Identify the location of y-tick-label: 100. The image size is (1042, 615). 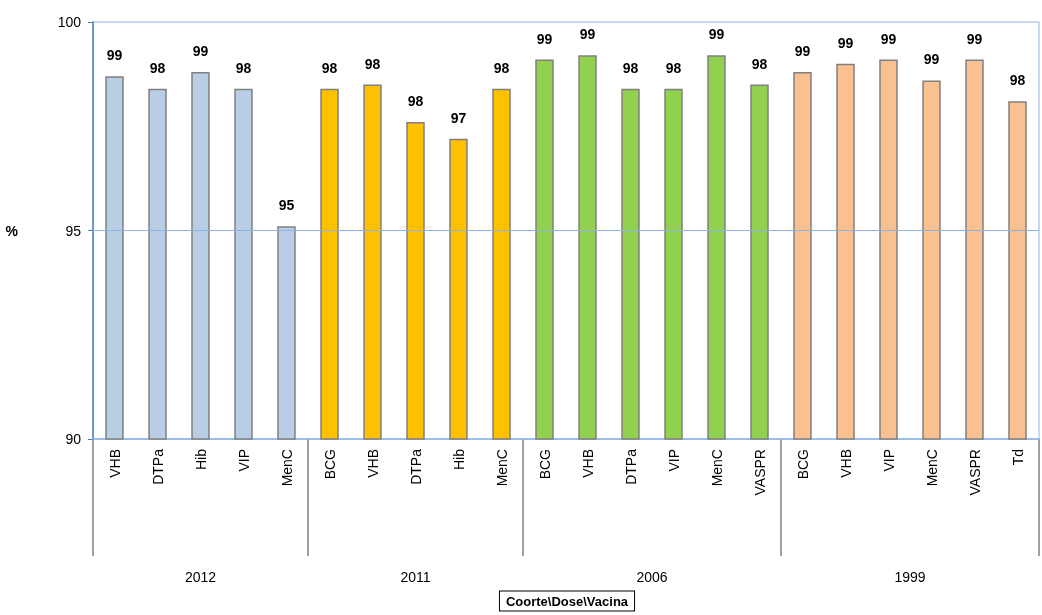
(69, 22).